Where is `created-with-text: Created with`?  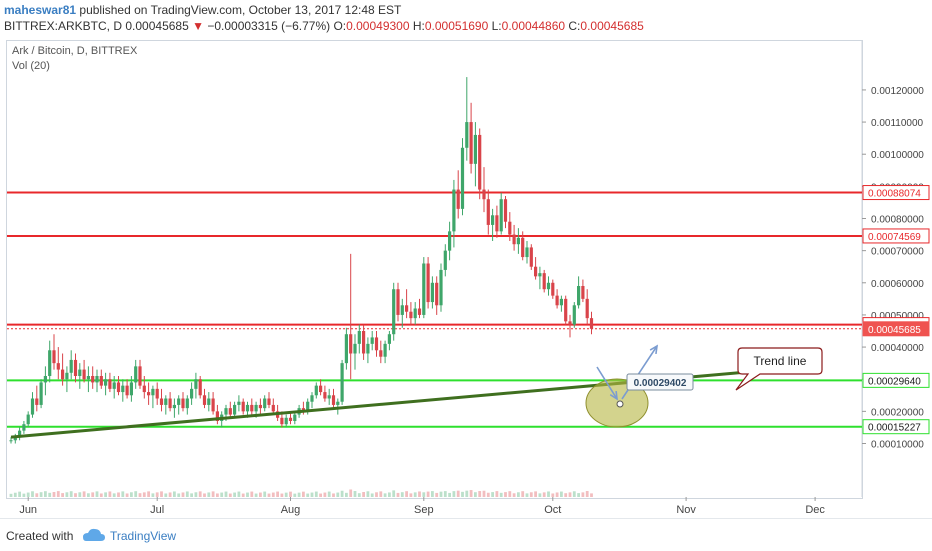 created-with-text: Created with is located at coordinates (40, 536).